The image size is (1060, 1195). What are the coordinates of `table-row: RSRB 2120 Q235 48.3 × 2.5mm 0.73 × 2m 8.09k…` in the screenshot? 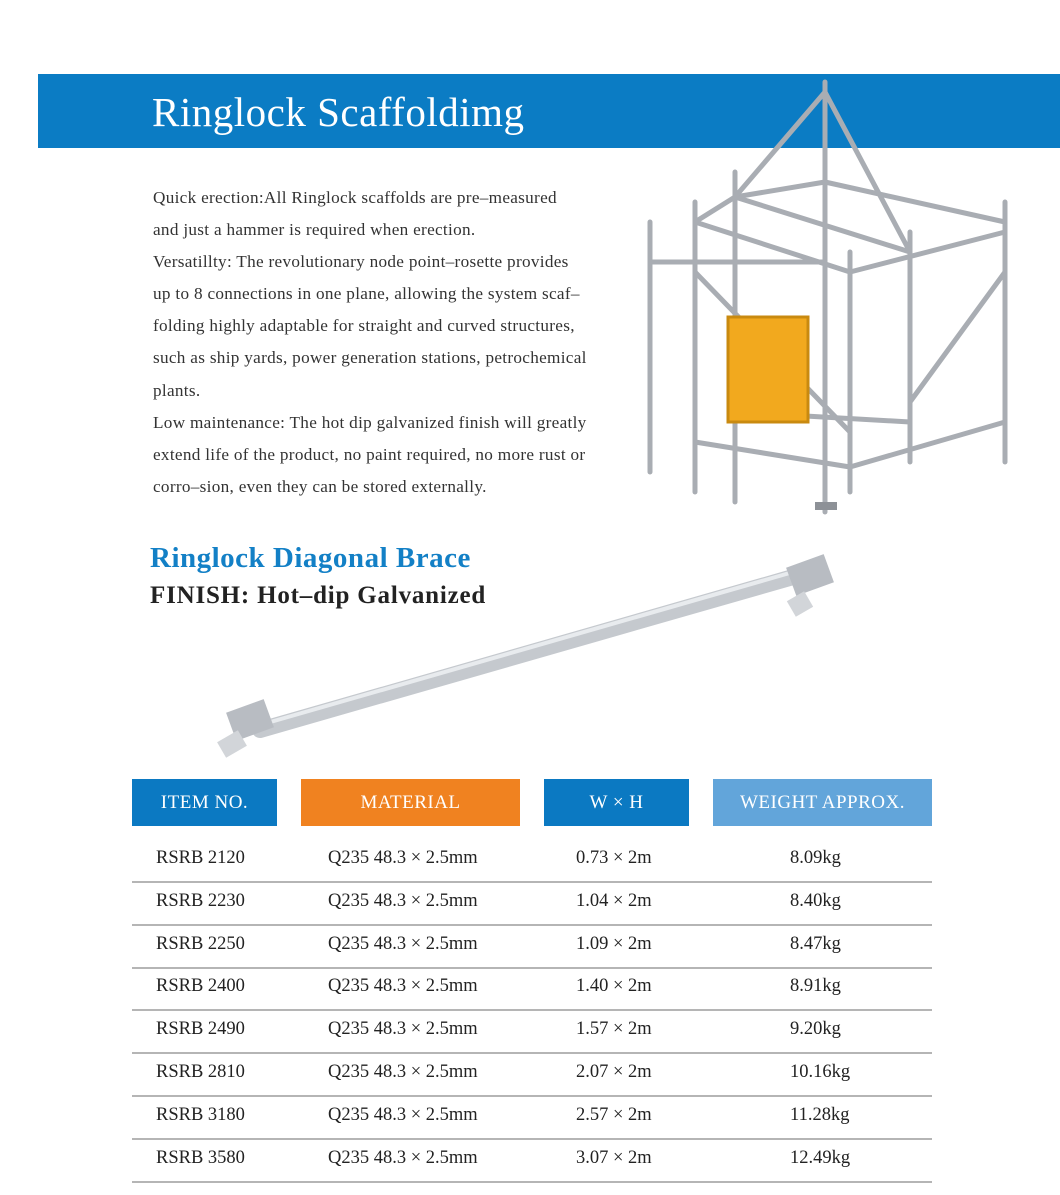 It's located at (532, 860).